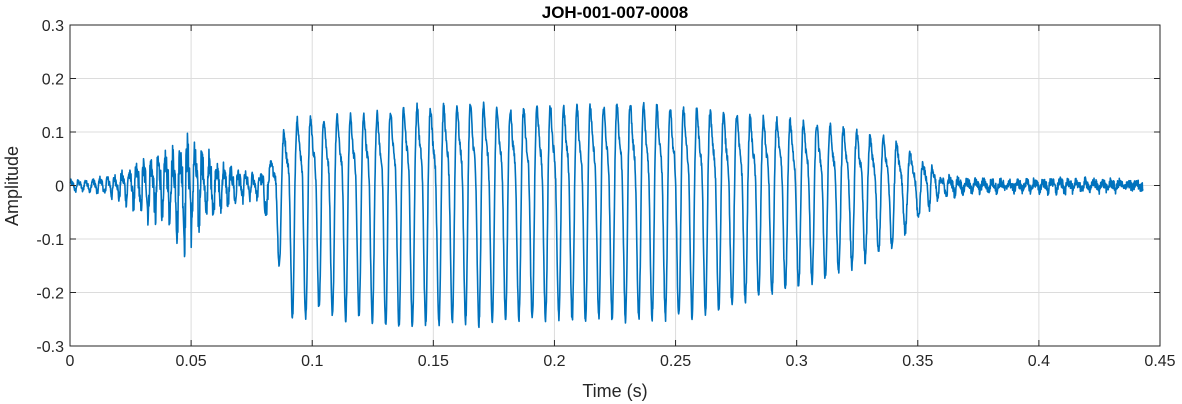  What do you see at coordinates (433, 361) in the screenshot?
I see `x-tick-label: 0.15` at bounding box center [433, 361].